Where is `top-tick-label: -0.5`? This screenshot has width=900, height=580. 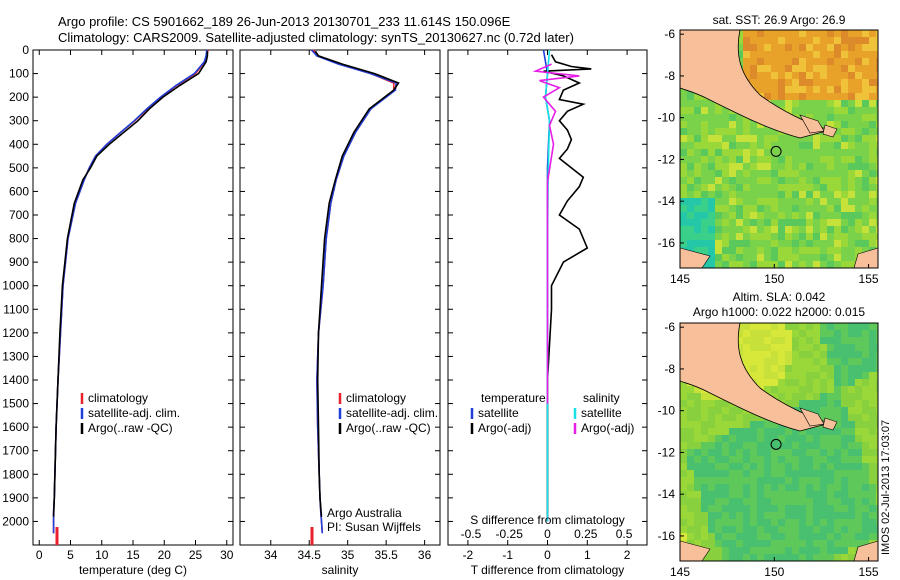
top-tick-label: -0.5 is located at coordinates (471, 534).